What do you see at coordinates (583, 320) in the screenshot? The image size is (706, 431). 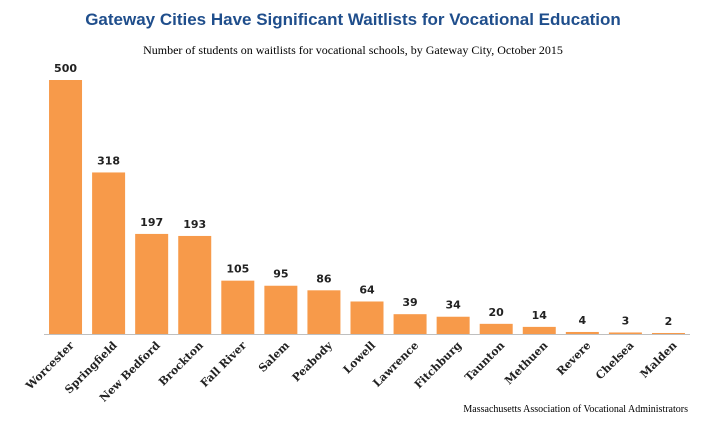 I see `bar-value-label: 4` at bounding box center [583, 320].